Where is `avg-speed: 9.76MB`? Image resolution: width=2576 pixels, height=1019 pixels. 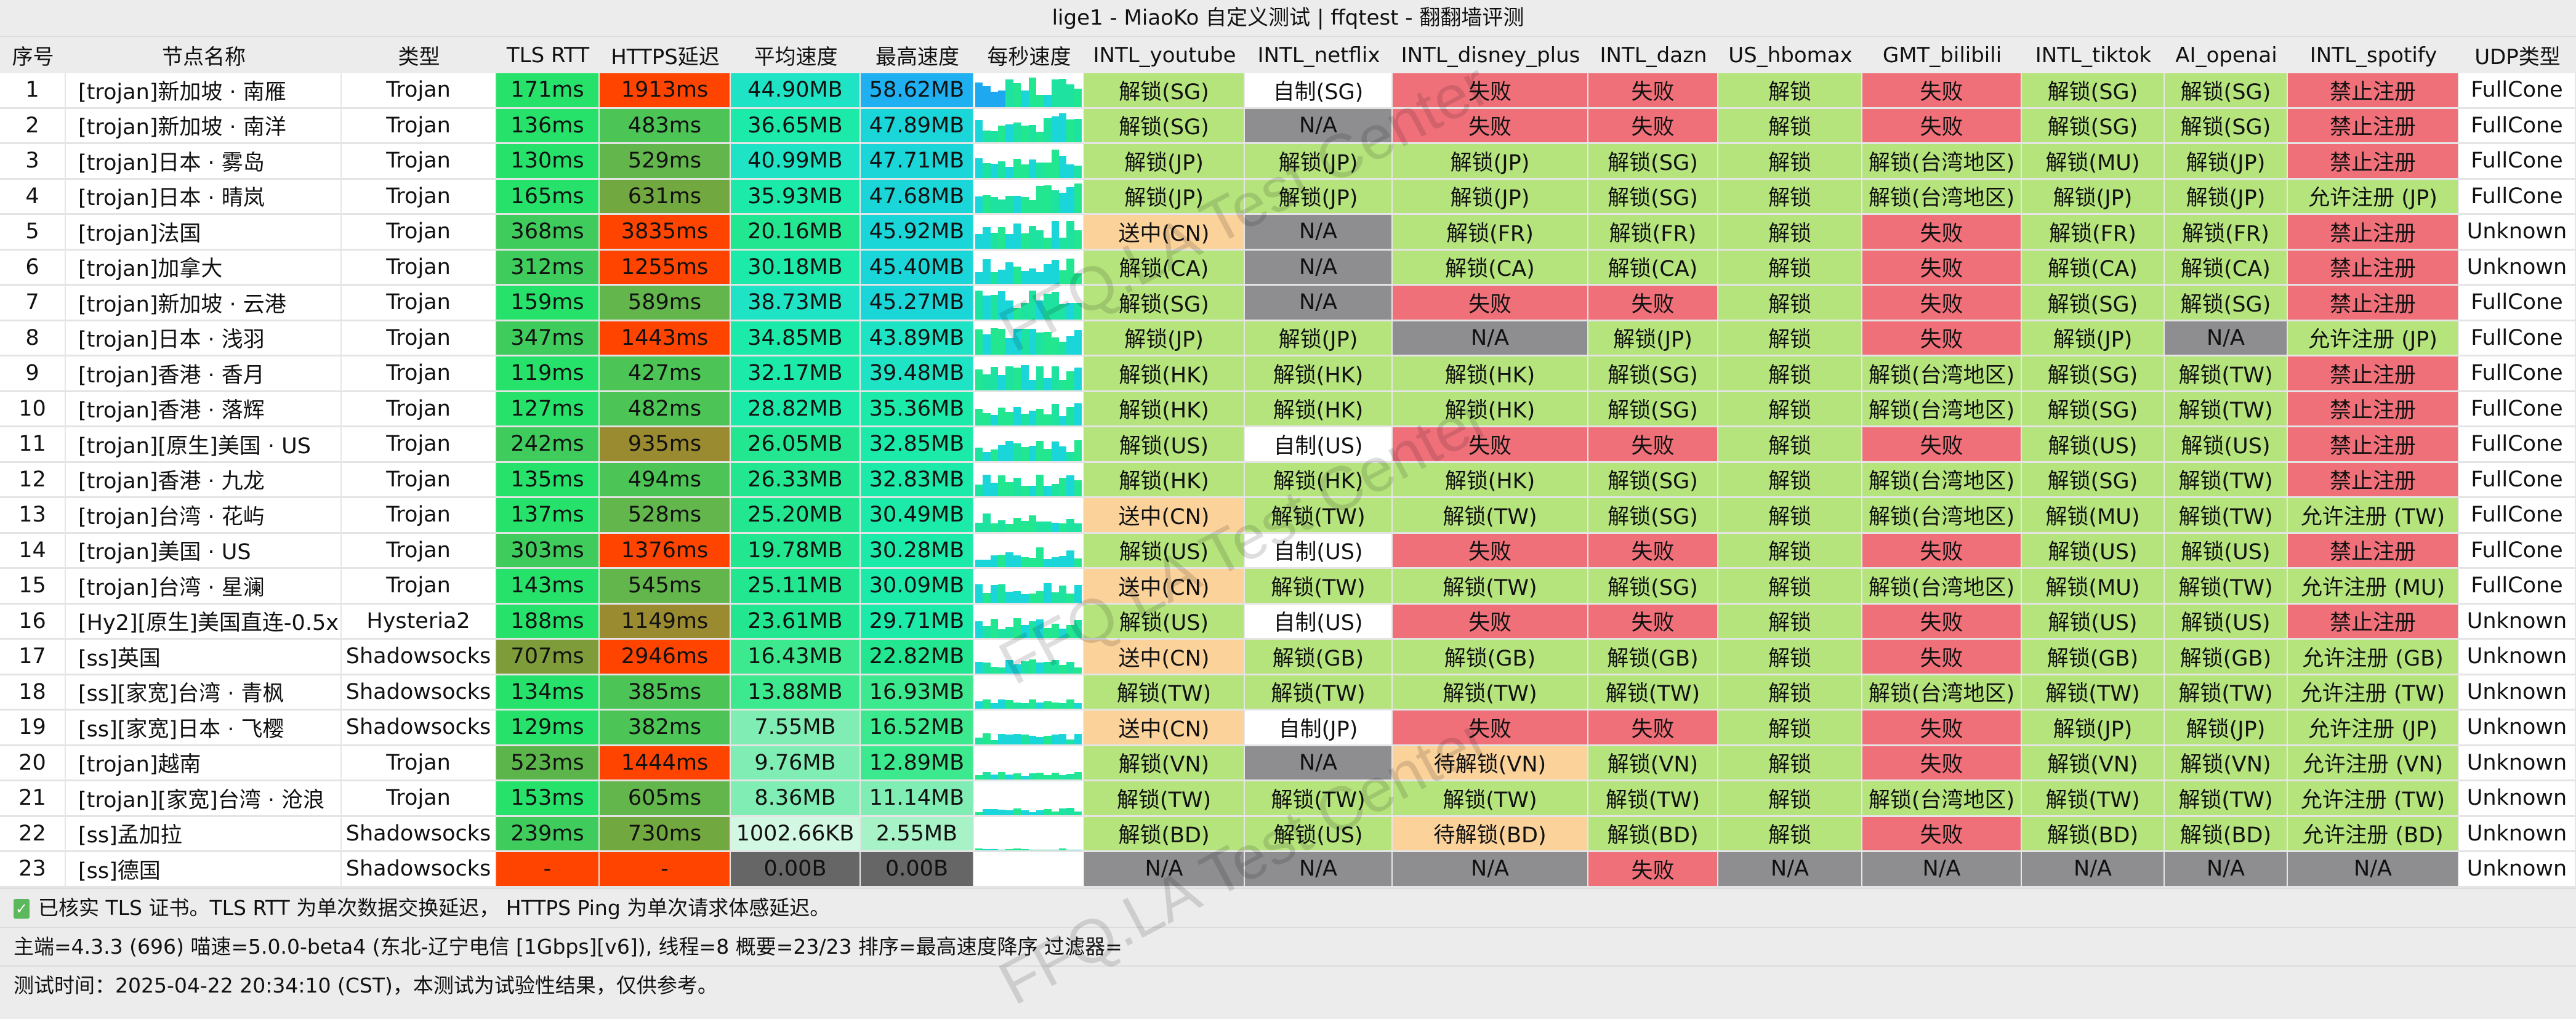
avg-speed: 9.76MB is located at coordinates (796, 764).